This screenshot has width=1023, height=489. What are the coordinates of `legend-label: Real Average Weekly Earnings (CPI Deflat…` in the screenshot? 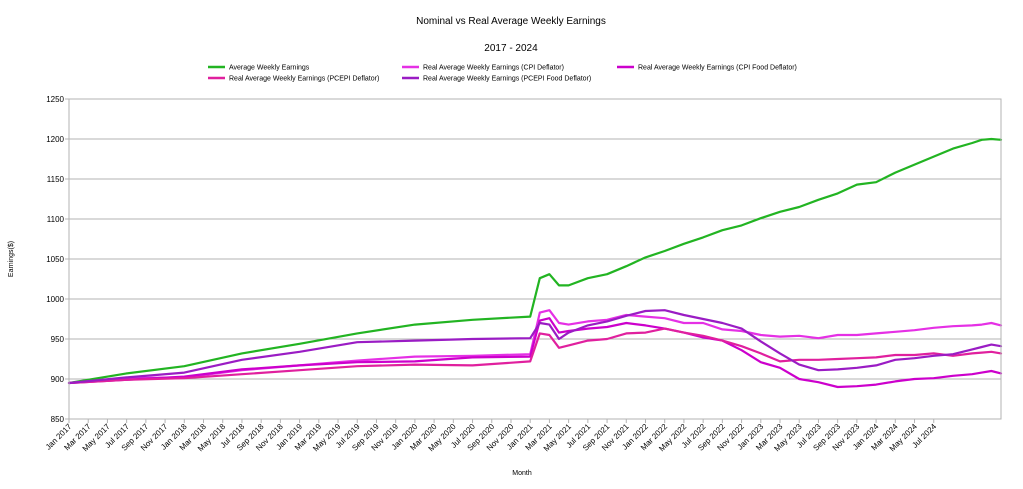 It's located at (493, 68).